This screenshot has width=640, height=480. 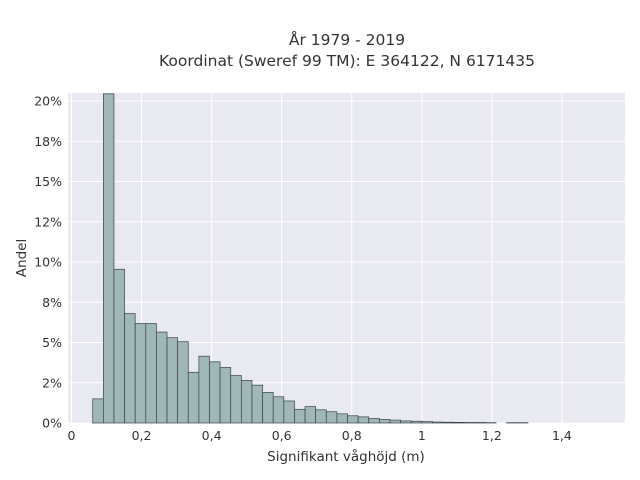 I want to click on y-tick-label: 2%, so click(x=52, y=382).